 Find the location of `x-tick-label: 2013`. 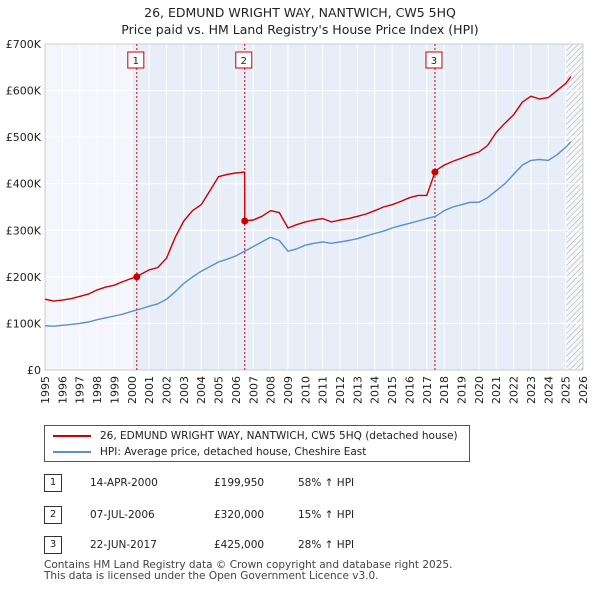

x-tick-label: 2013 is located at coordinates (357, 390).